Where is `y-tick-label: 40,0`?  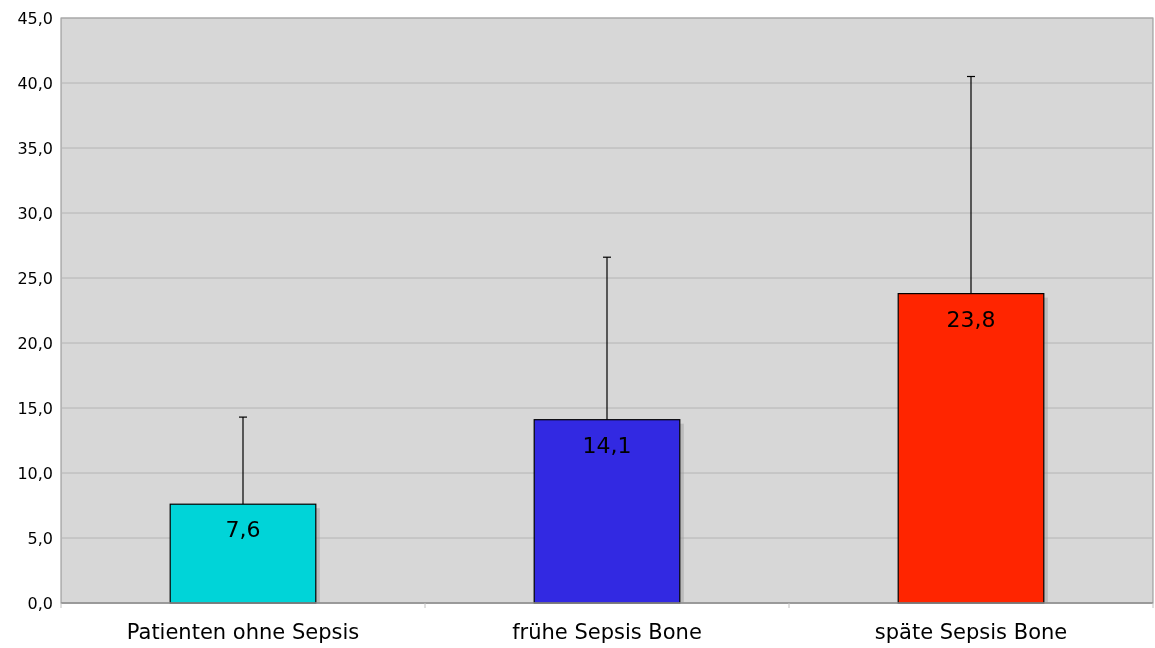 y-tick-label: 40,0 is located at coordinates (35, 83).